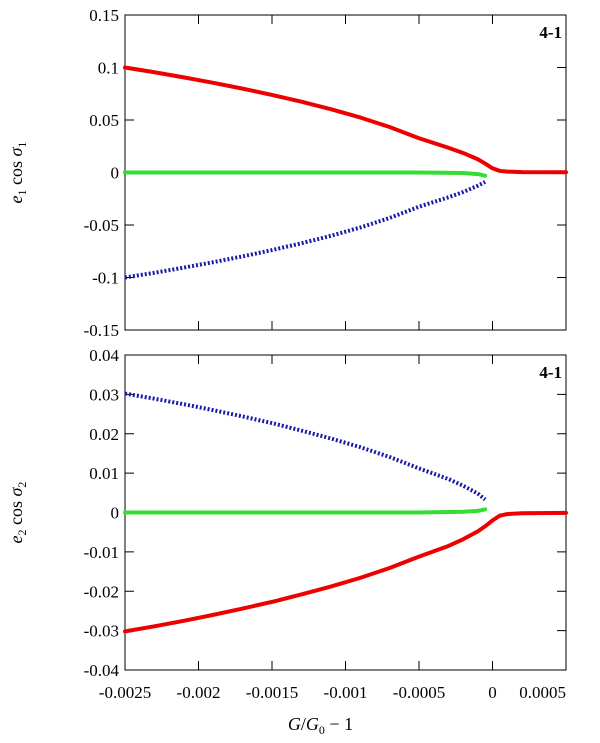 This screenshot has height=743, width=600. I want to click on y-tick-label: 0.05, so click(104, 120).